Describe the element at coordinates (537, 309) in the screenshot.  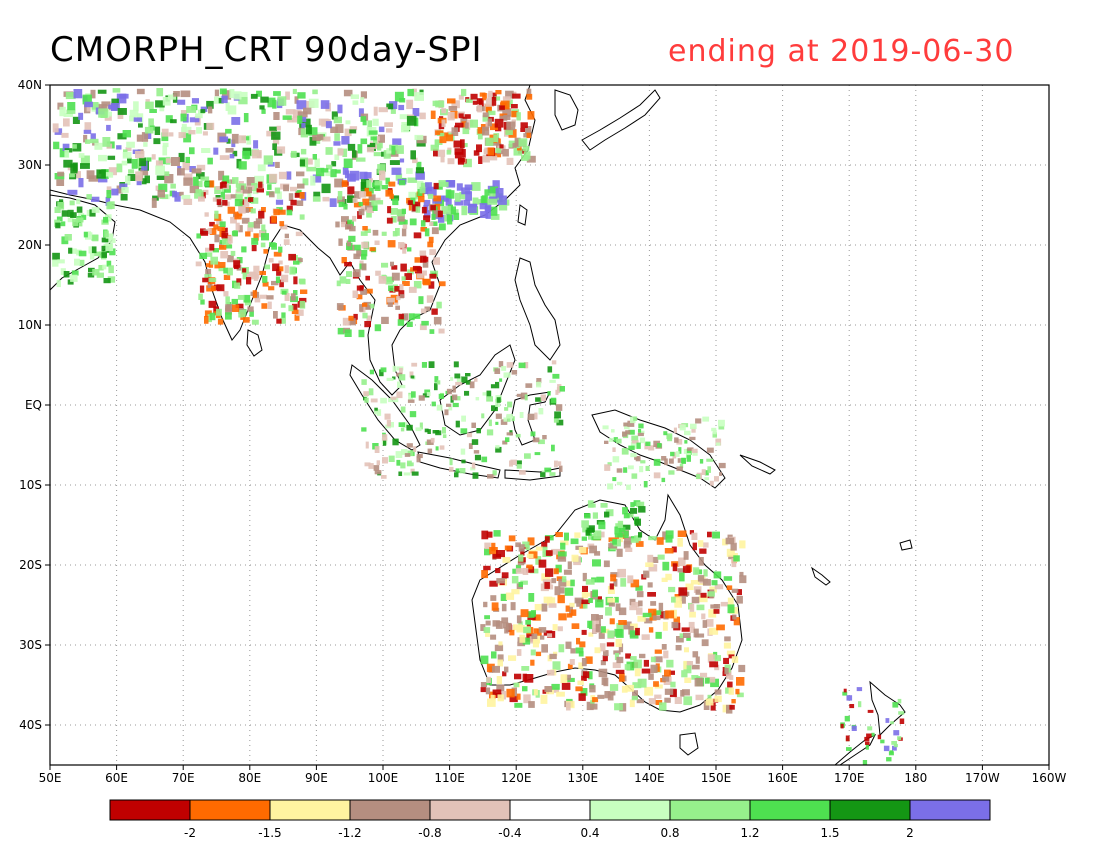
I see `land-philippines` at that location.